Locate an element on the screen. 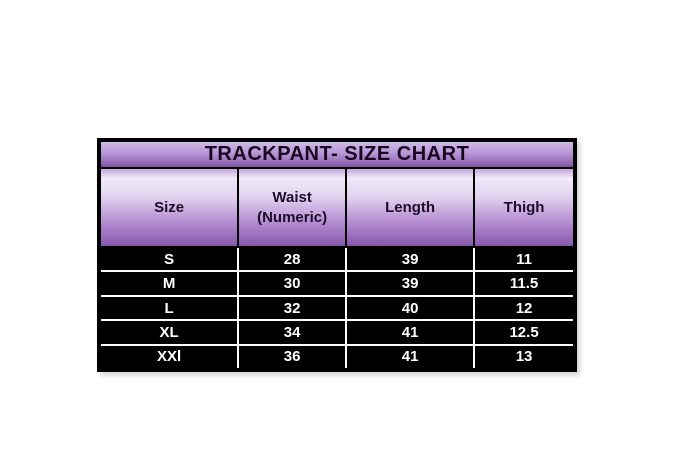 This screenshot has height=462, width=694. cell-size: S is located at coordinates (169, 259).